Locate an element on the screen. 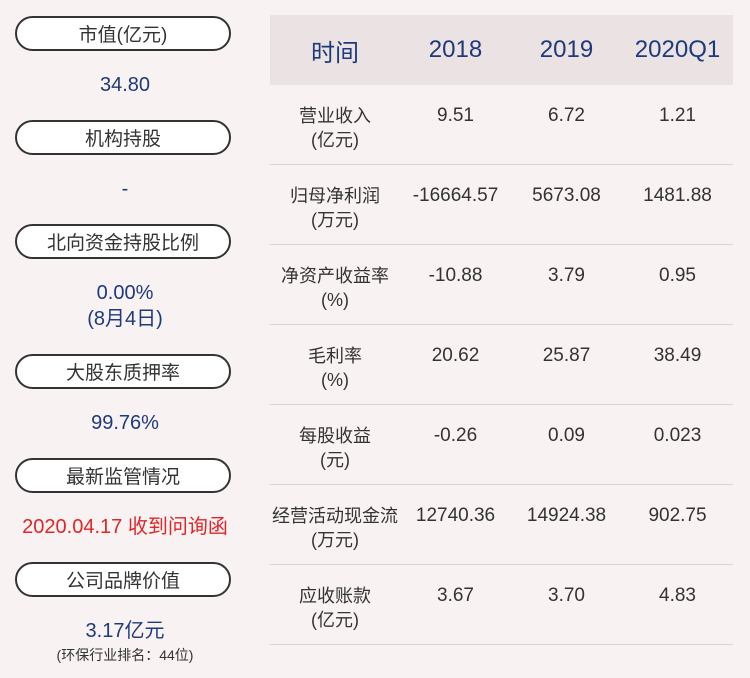  row-label: 净资产收益率 (%) is located at coordinates (335, 288).